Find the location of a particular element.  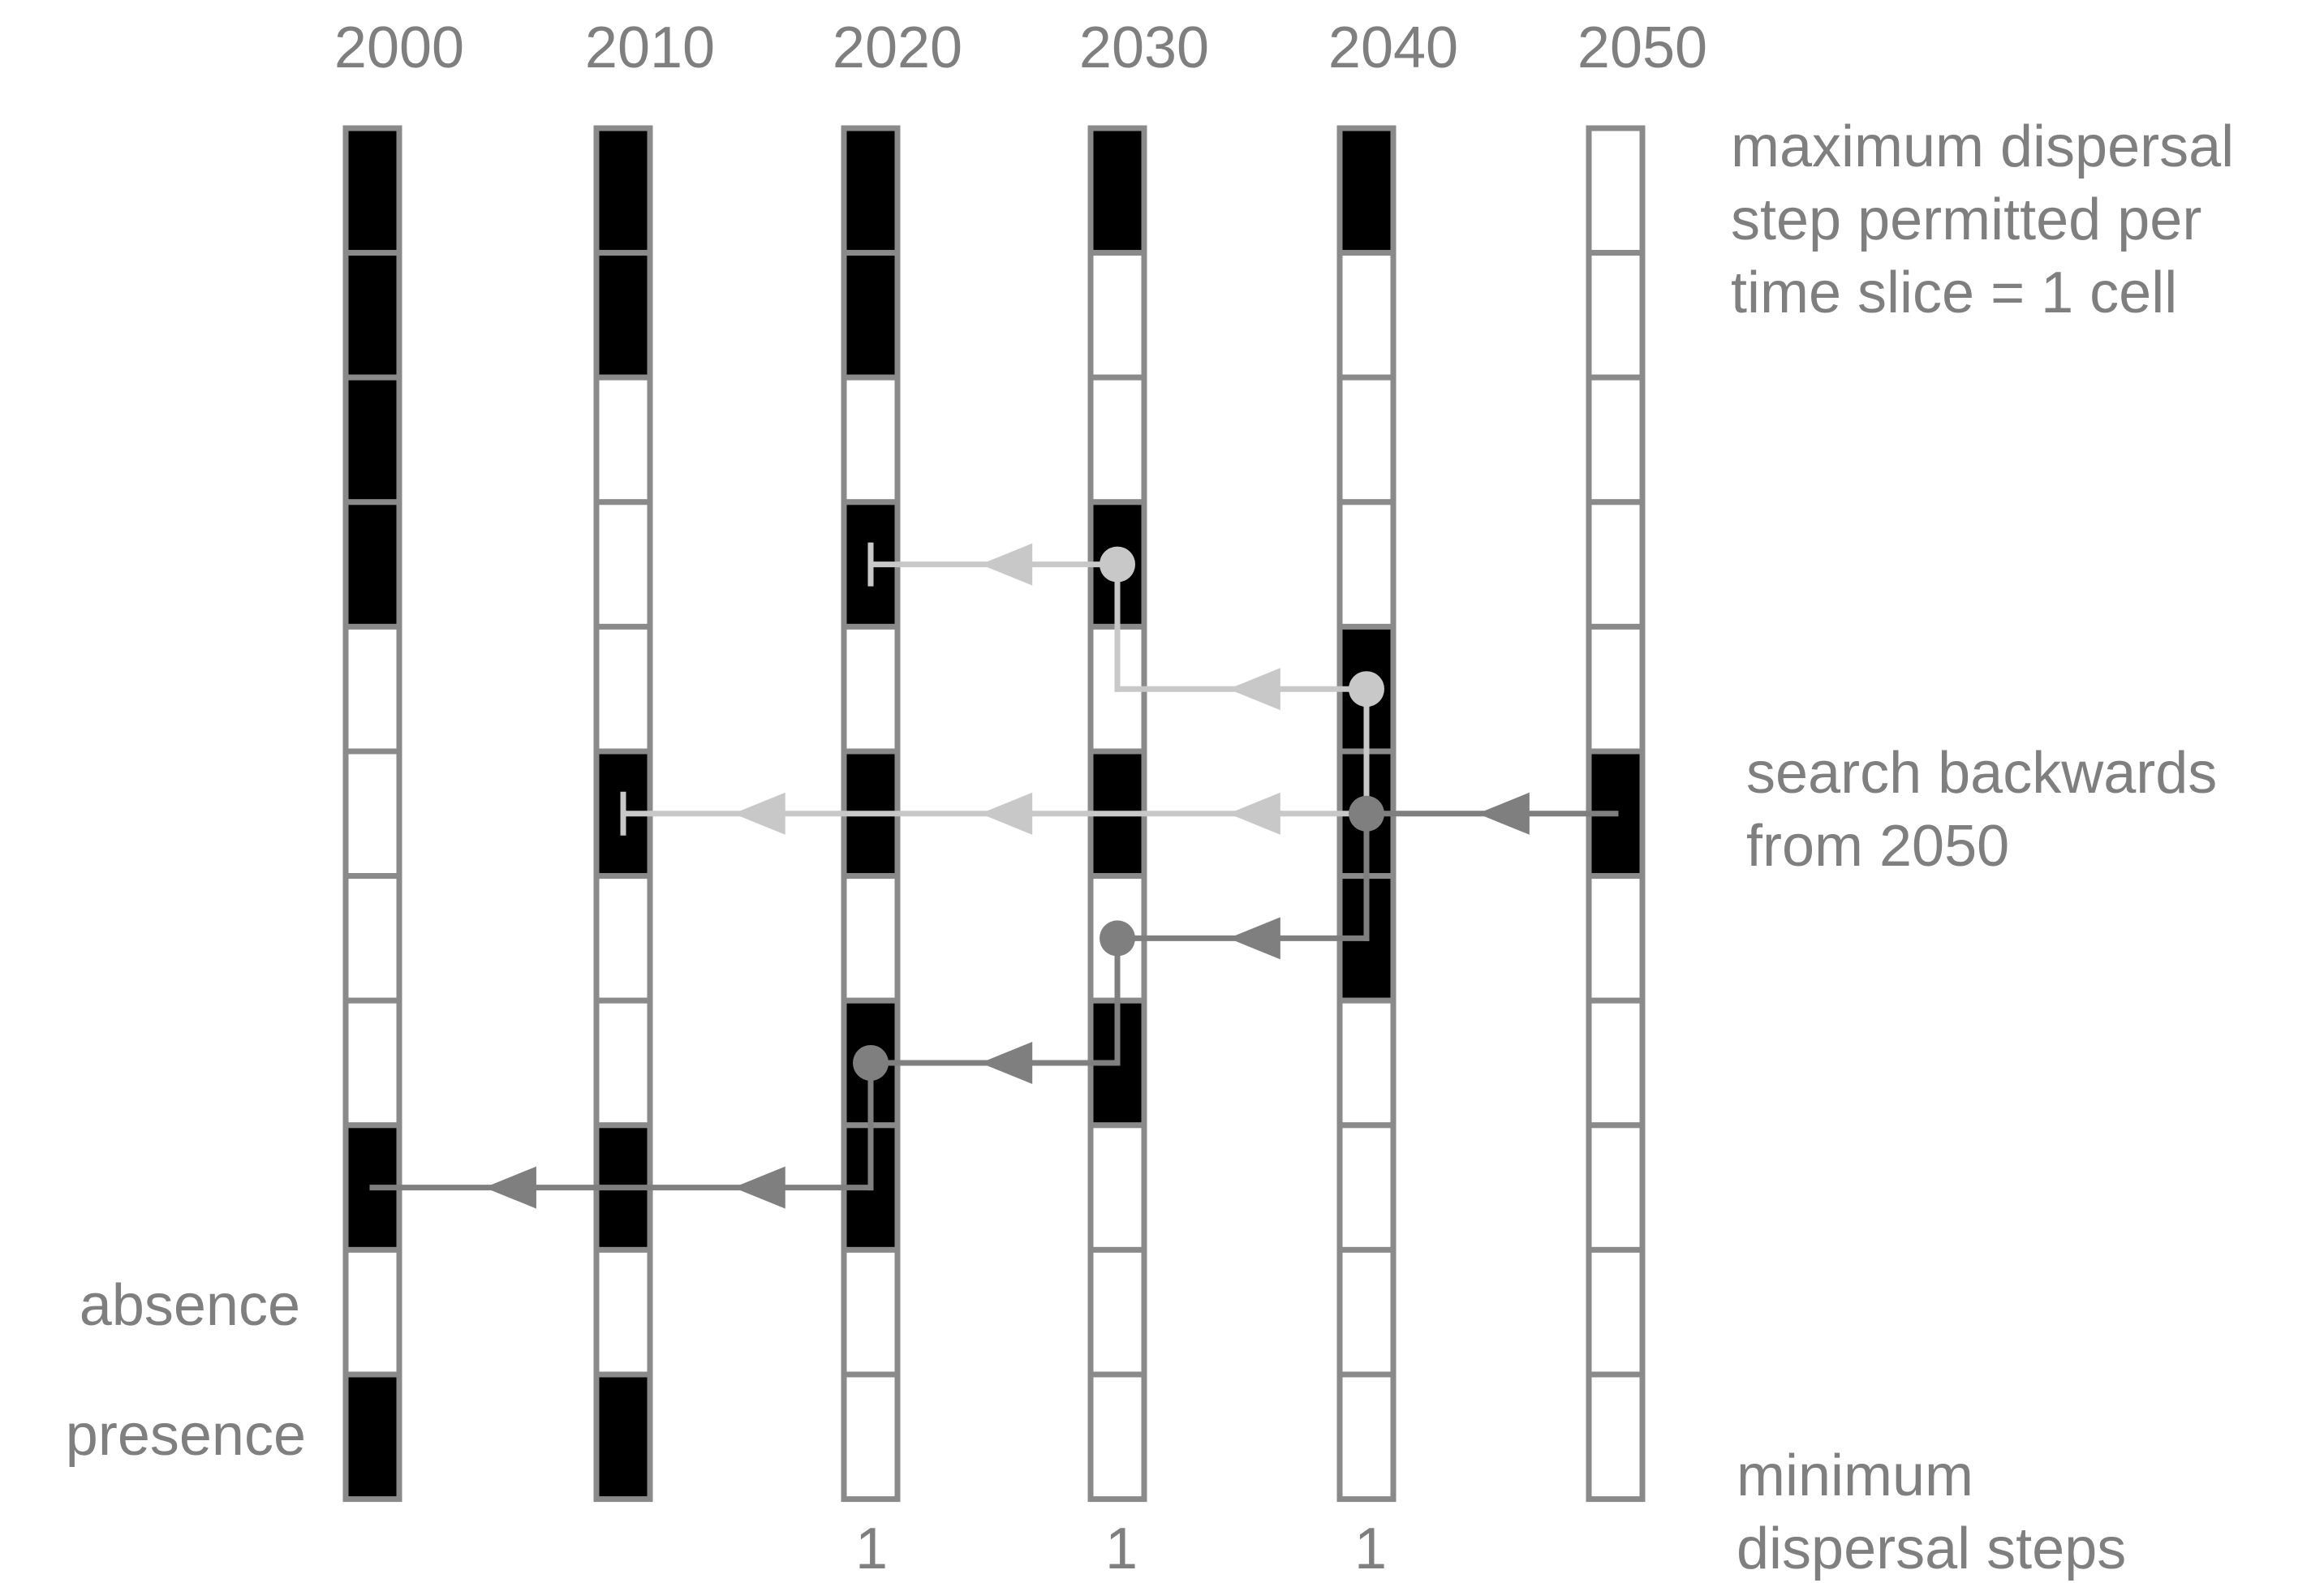

min-steps-values: 1 1 1 is located at coordinates (1121, 1549).